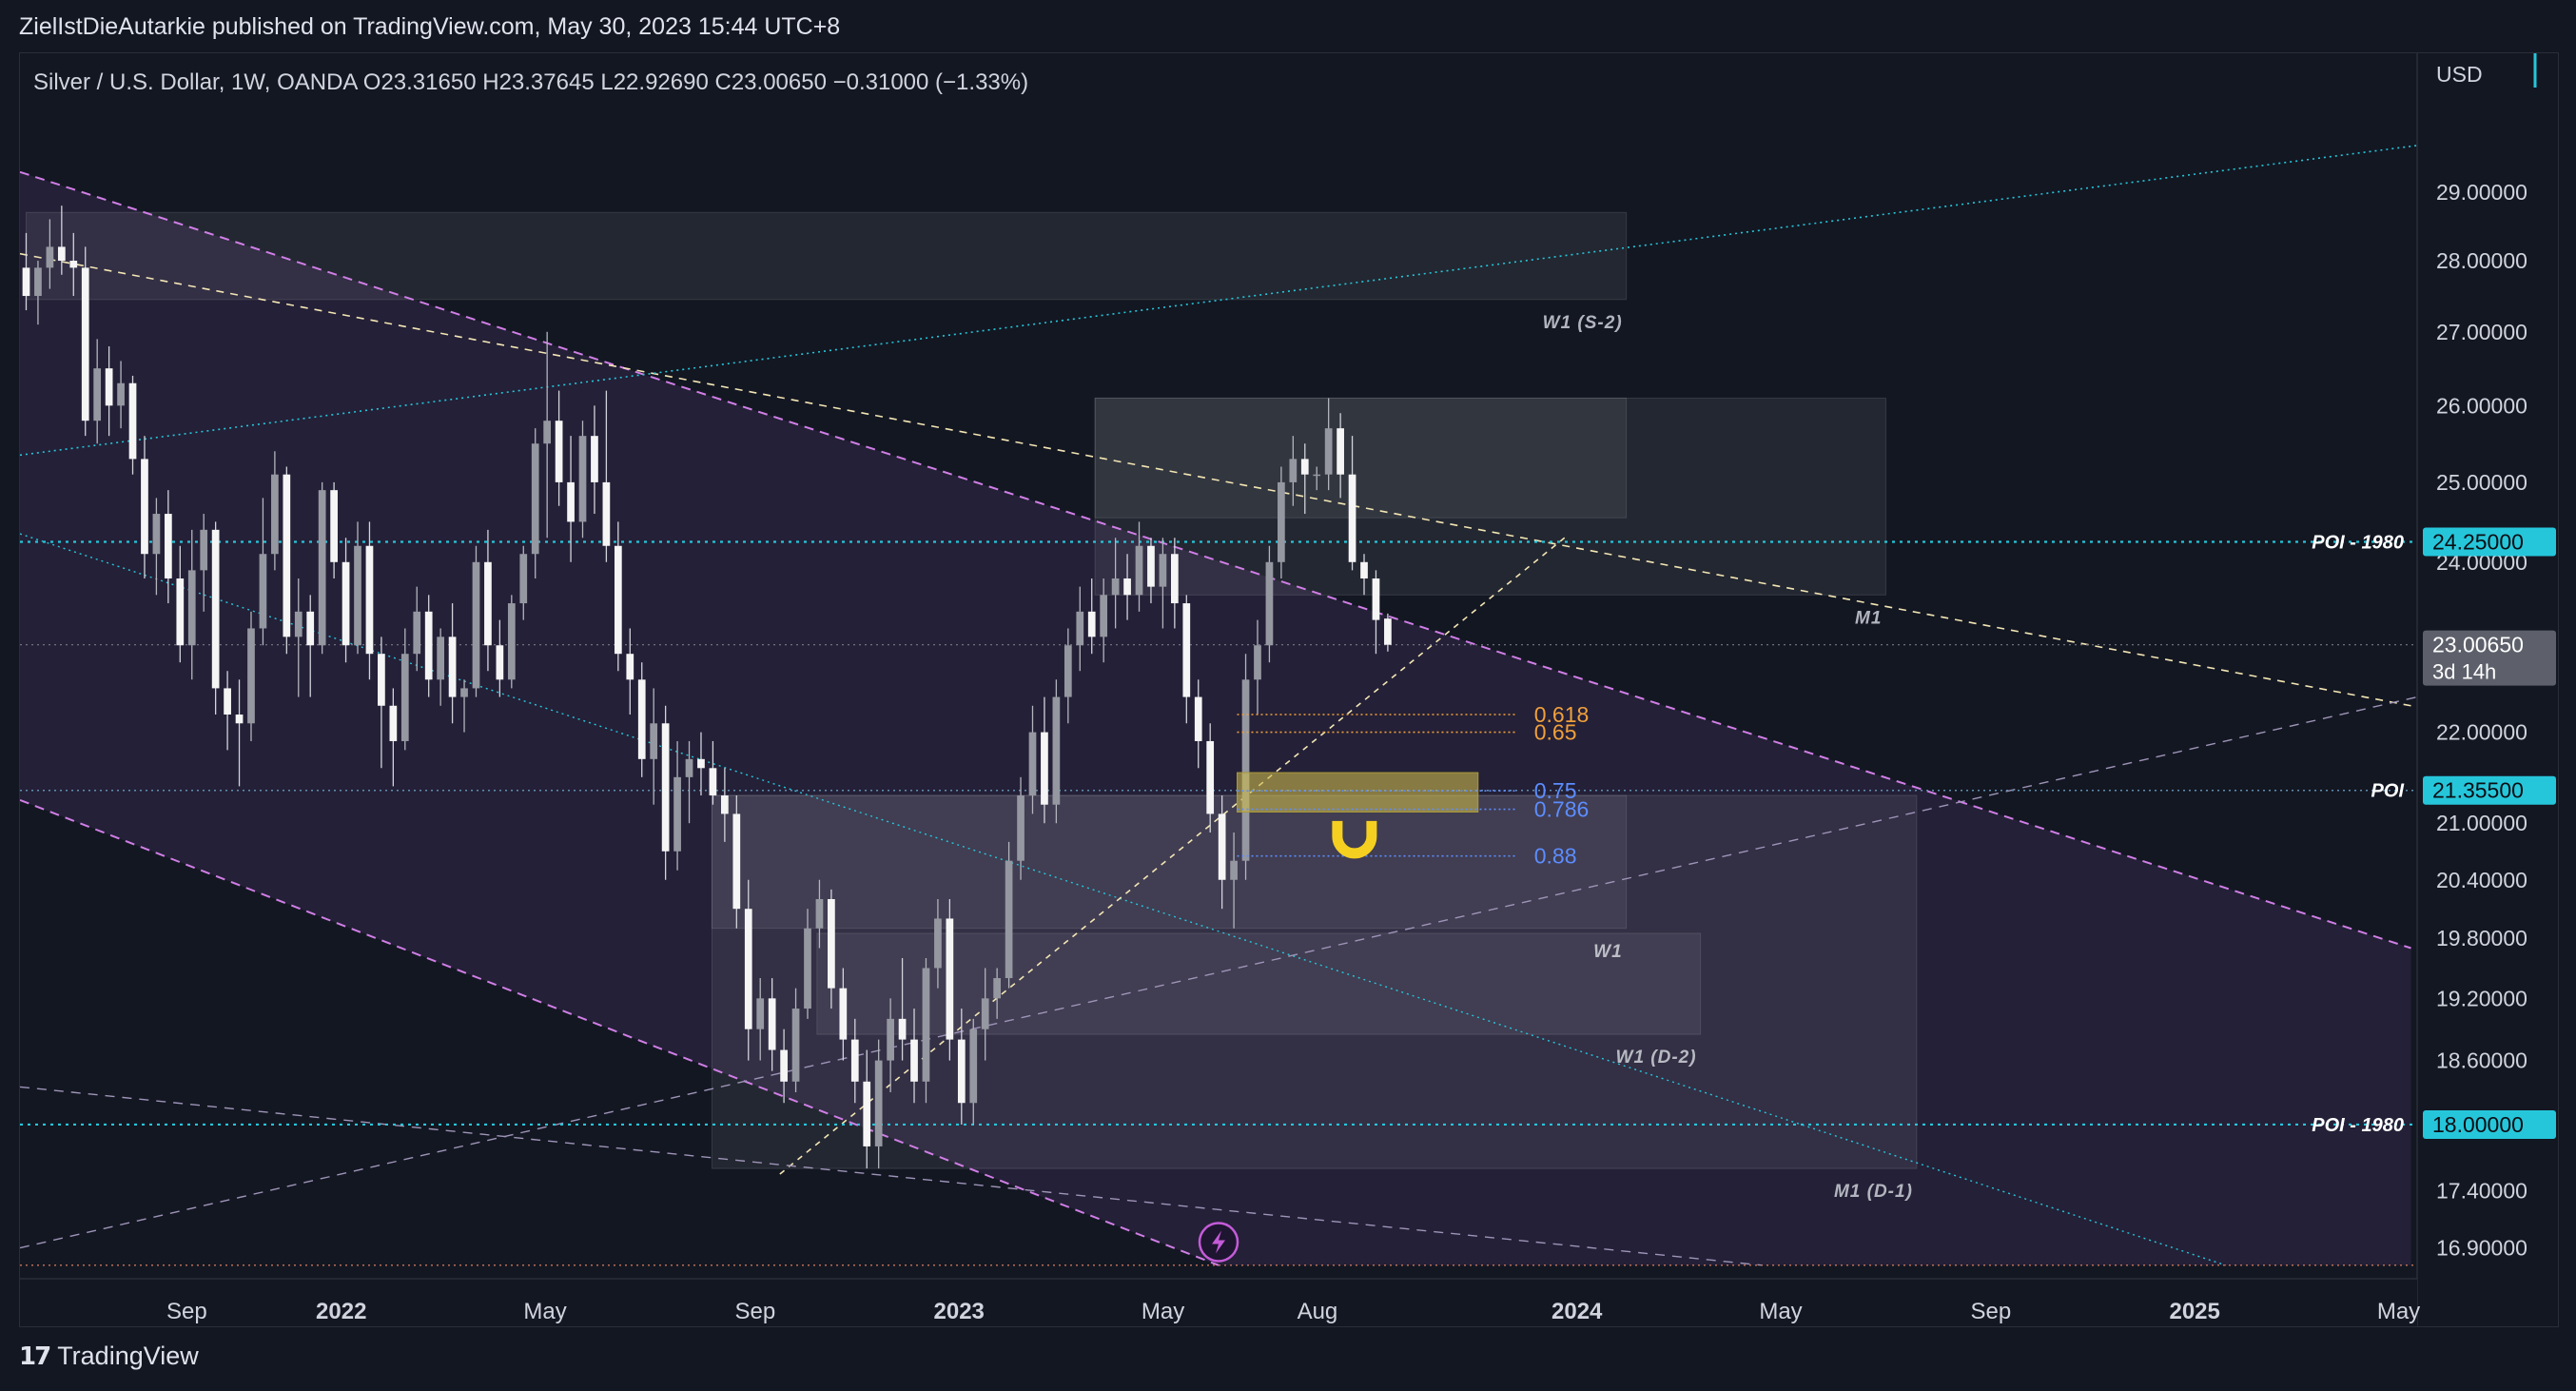 The height and width of the screenshot is (1391, 2576). I want to click on price-tag-label: 23.00650, so click(2478, 645).